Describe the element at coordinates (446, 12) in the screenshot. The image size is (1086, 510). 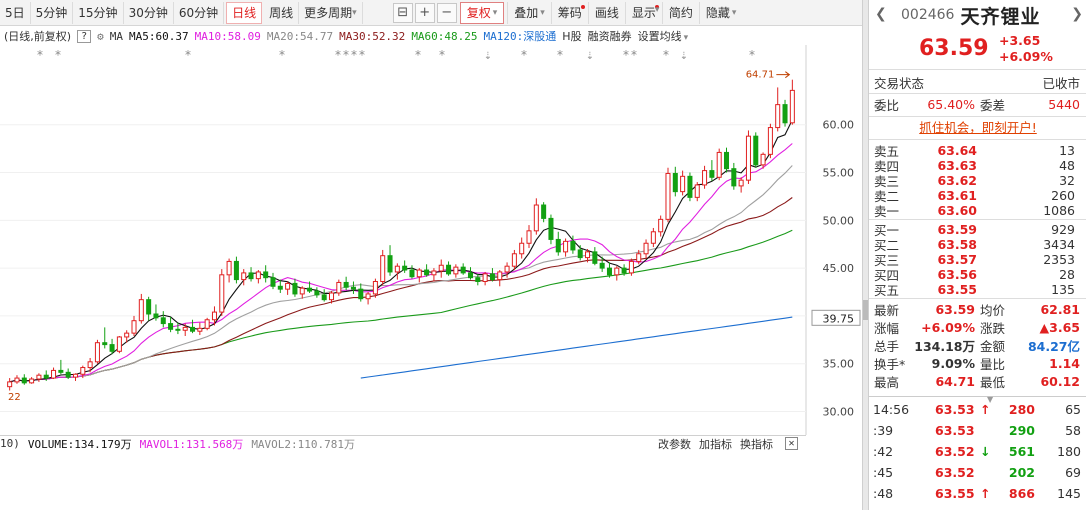
I see `zoom-out-icon: −` at that location.